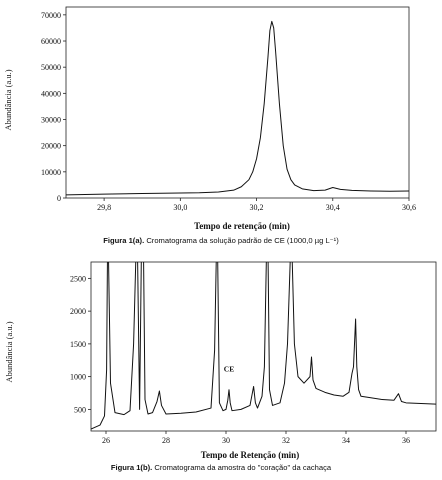  I want to click on chart-a-y-tick-label: 0, so click(59, 198).